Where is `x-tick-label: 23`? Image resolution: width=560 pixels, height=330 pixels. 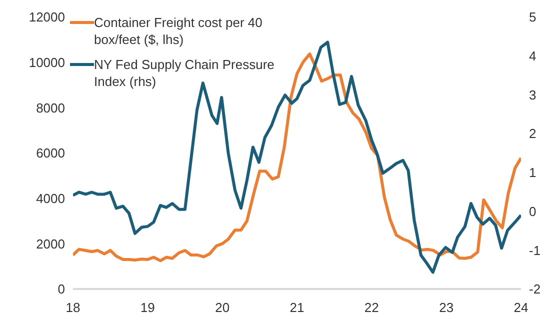 x-tick-label: 23 is located at coordinates (446, 308).